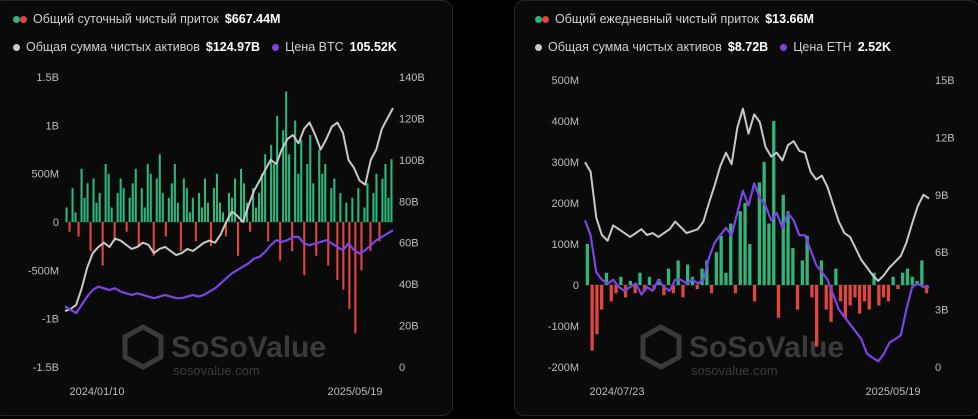 The image size is (978, 419). I want to click on y-left-tick-label: 500M, so click(565, 81).